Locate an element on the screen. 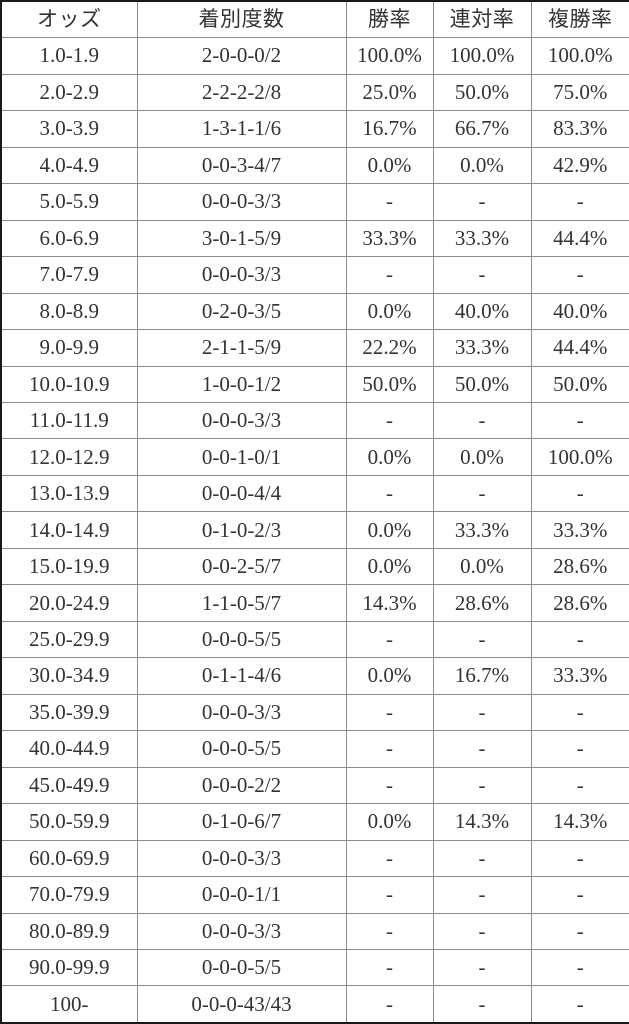 This screenshot has width=629, height=1024. cell-odds: 8.0-8.9 is located at coordinates (69, 311).